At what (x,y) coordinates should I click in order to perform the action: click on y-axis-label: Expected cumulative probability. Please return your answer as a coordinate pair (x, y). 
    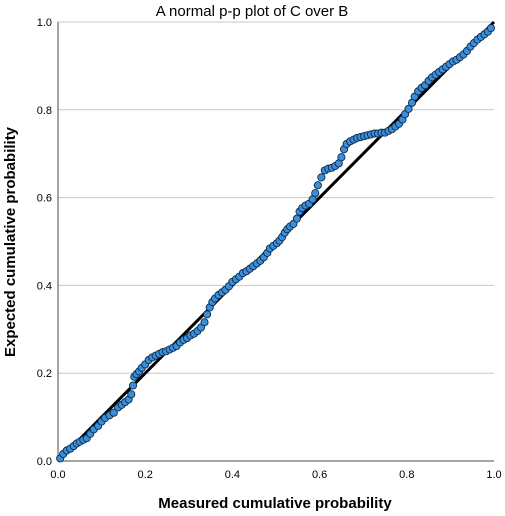
    Looking at the image, I should click on (10, 241).